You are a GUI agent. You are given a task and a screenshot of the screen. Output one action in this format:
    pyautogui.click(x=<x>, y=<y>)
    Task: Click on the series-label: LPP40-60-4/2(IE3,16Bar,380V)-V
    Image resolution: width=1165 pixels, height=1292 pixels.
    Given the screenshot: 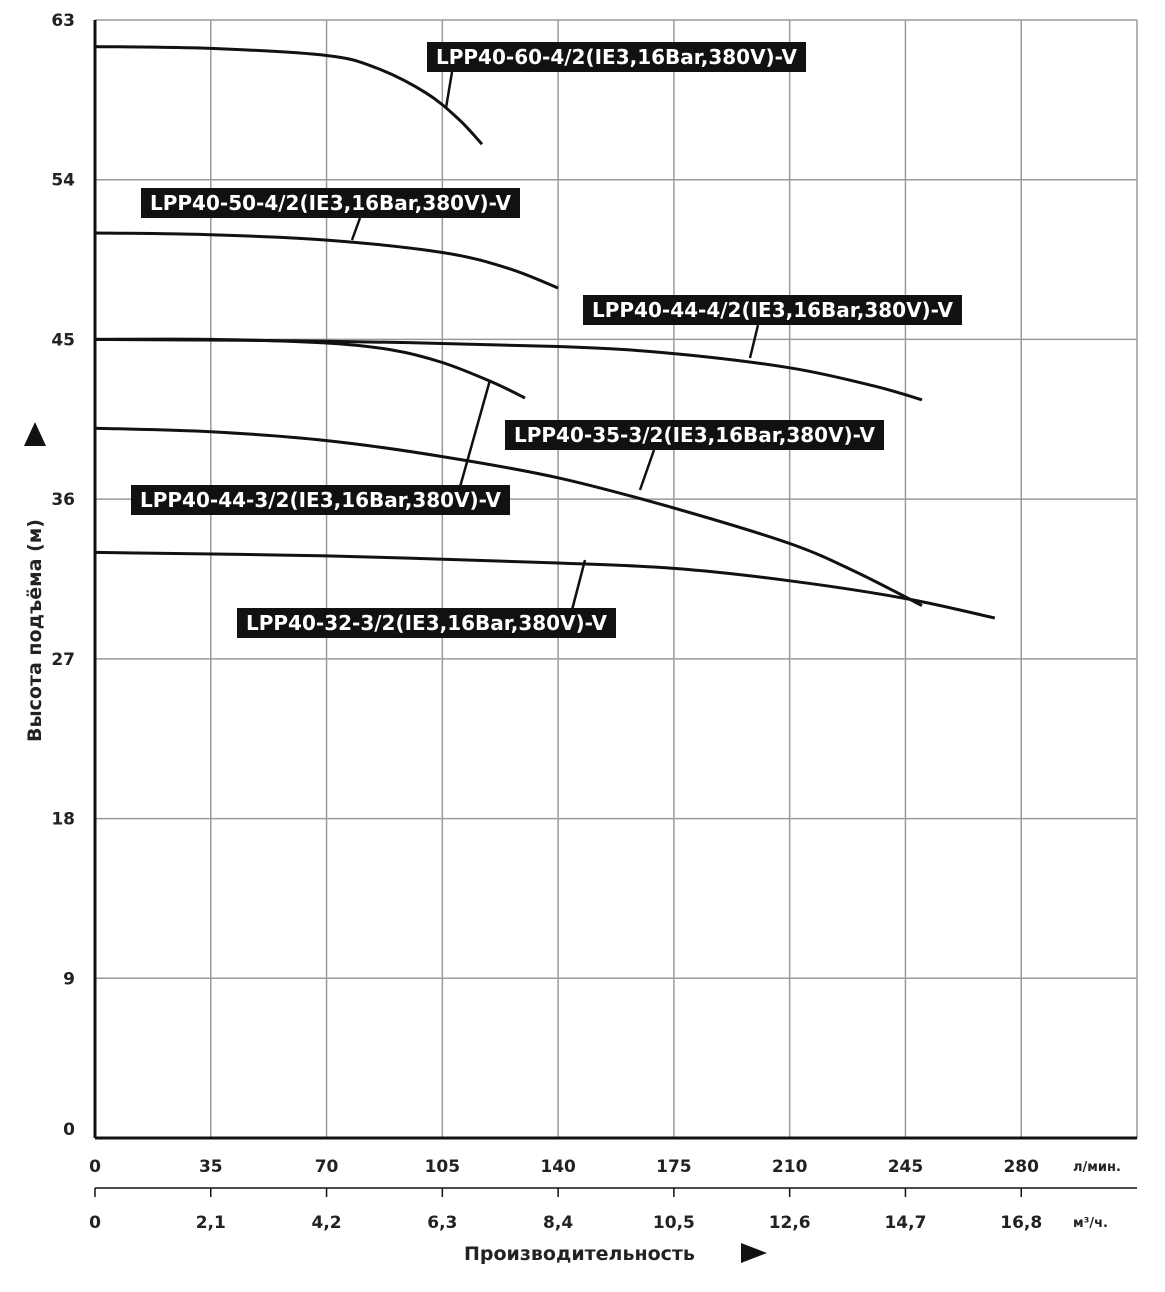 What is the action you would take?
    pyautogui.click(x=616, y=57)
    